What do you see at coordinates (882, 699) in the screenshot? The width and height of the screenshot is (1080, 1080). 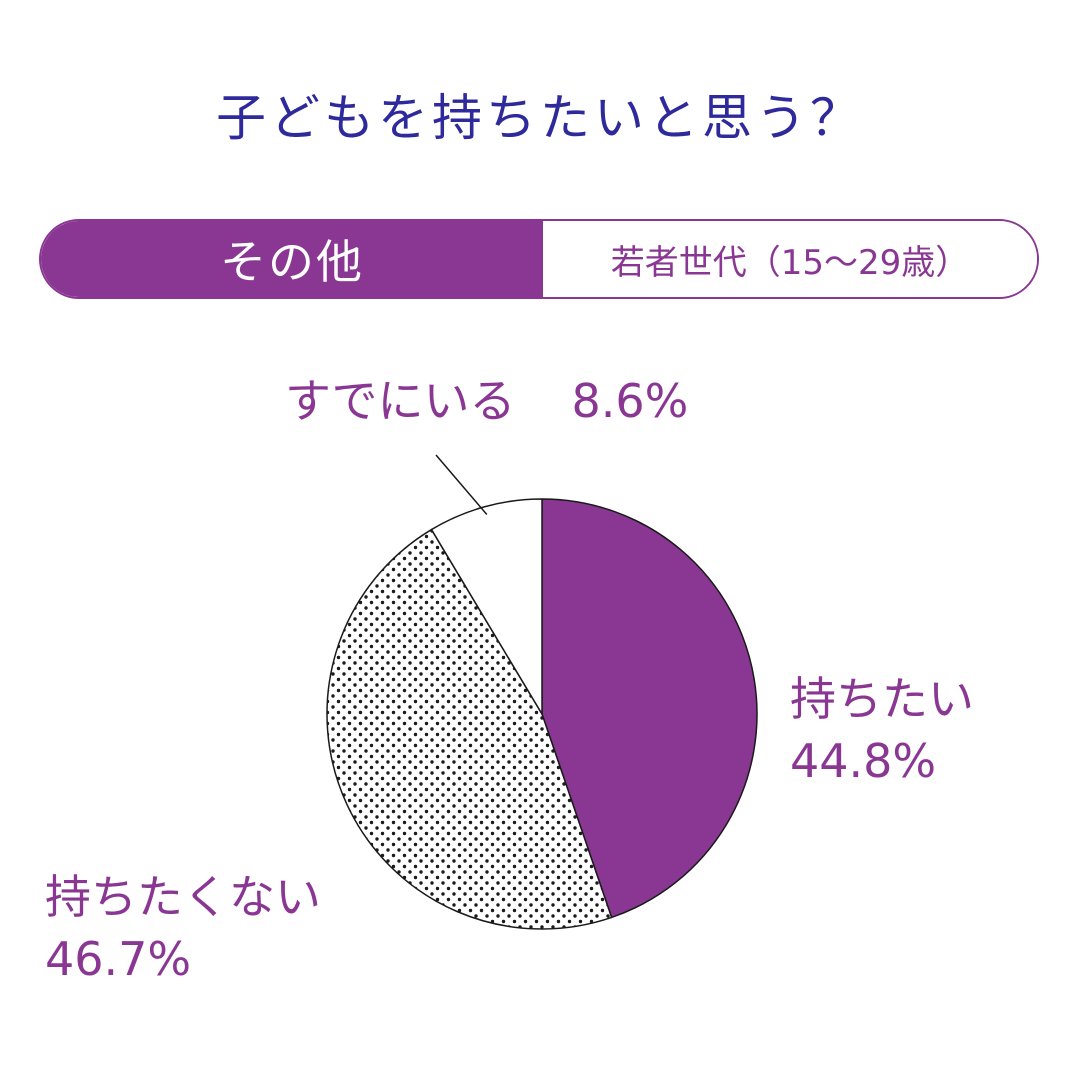 I see `slice-label-want-name: 持ちたい` at bounding box center [882, 699].